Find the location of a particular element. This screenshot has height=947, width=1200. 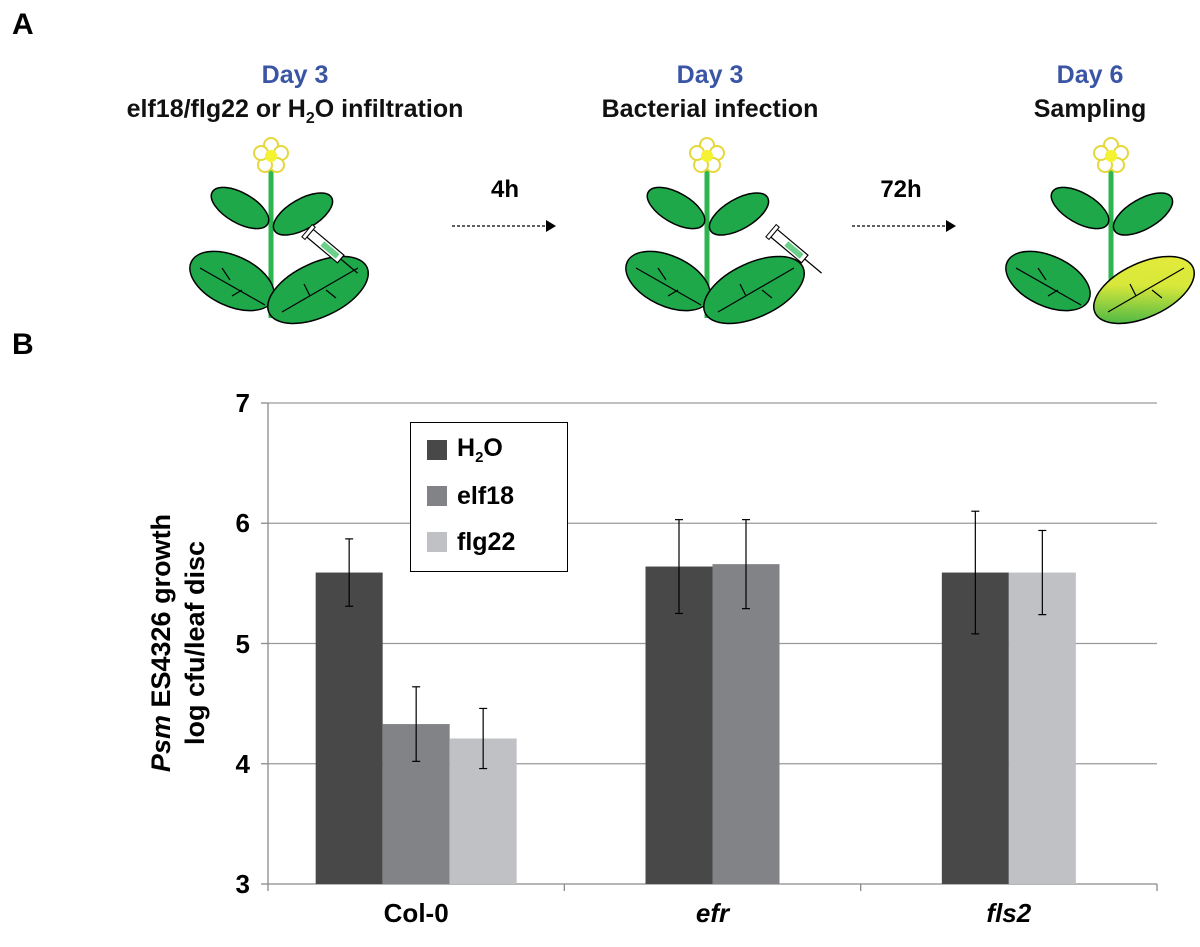

legend-swatch-h2o is located at coordinates (437, 450).